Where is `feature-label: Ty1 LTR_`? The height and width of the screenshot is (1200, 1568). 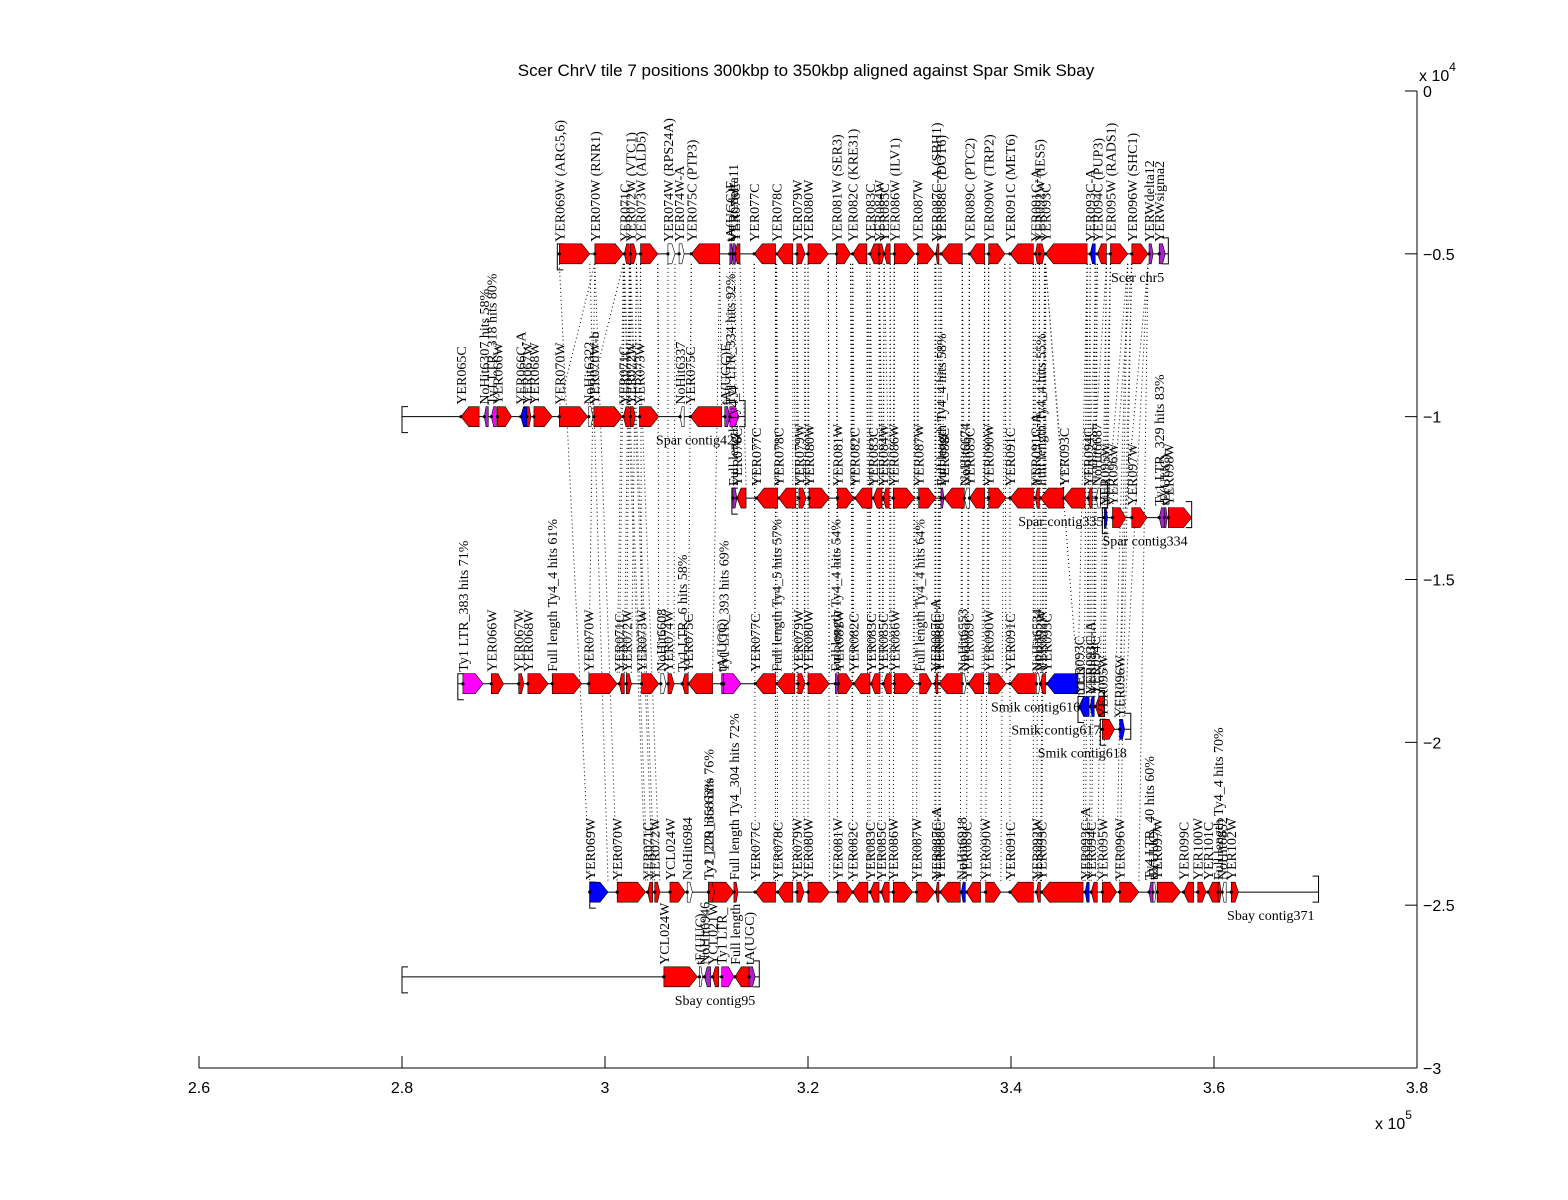 feature-label: Ty1 LTR_ is located at coordinates (723, 936).